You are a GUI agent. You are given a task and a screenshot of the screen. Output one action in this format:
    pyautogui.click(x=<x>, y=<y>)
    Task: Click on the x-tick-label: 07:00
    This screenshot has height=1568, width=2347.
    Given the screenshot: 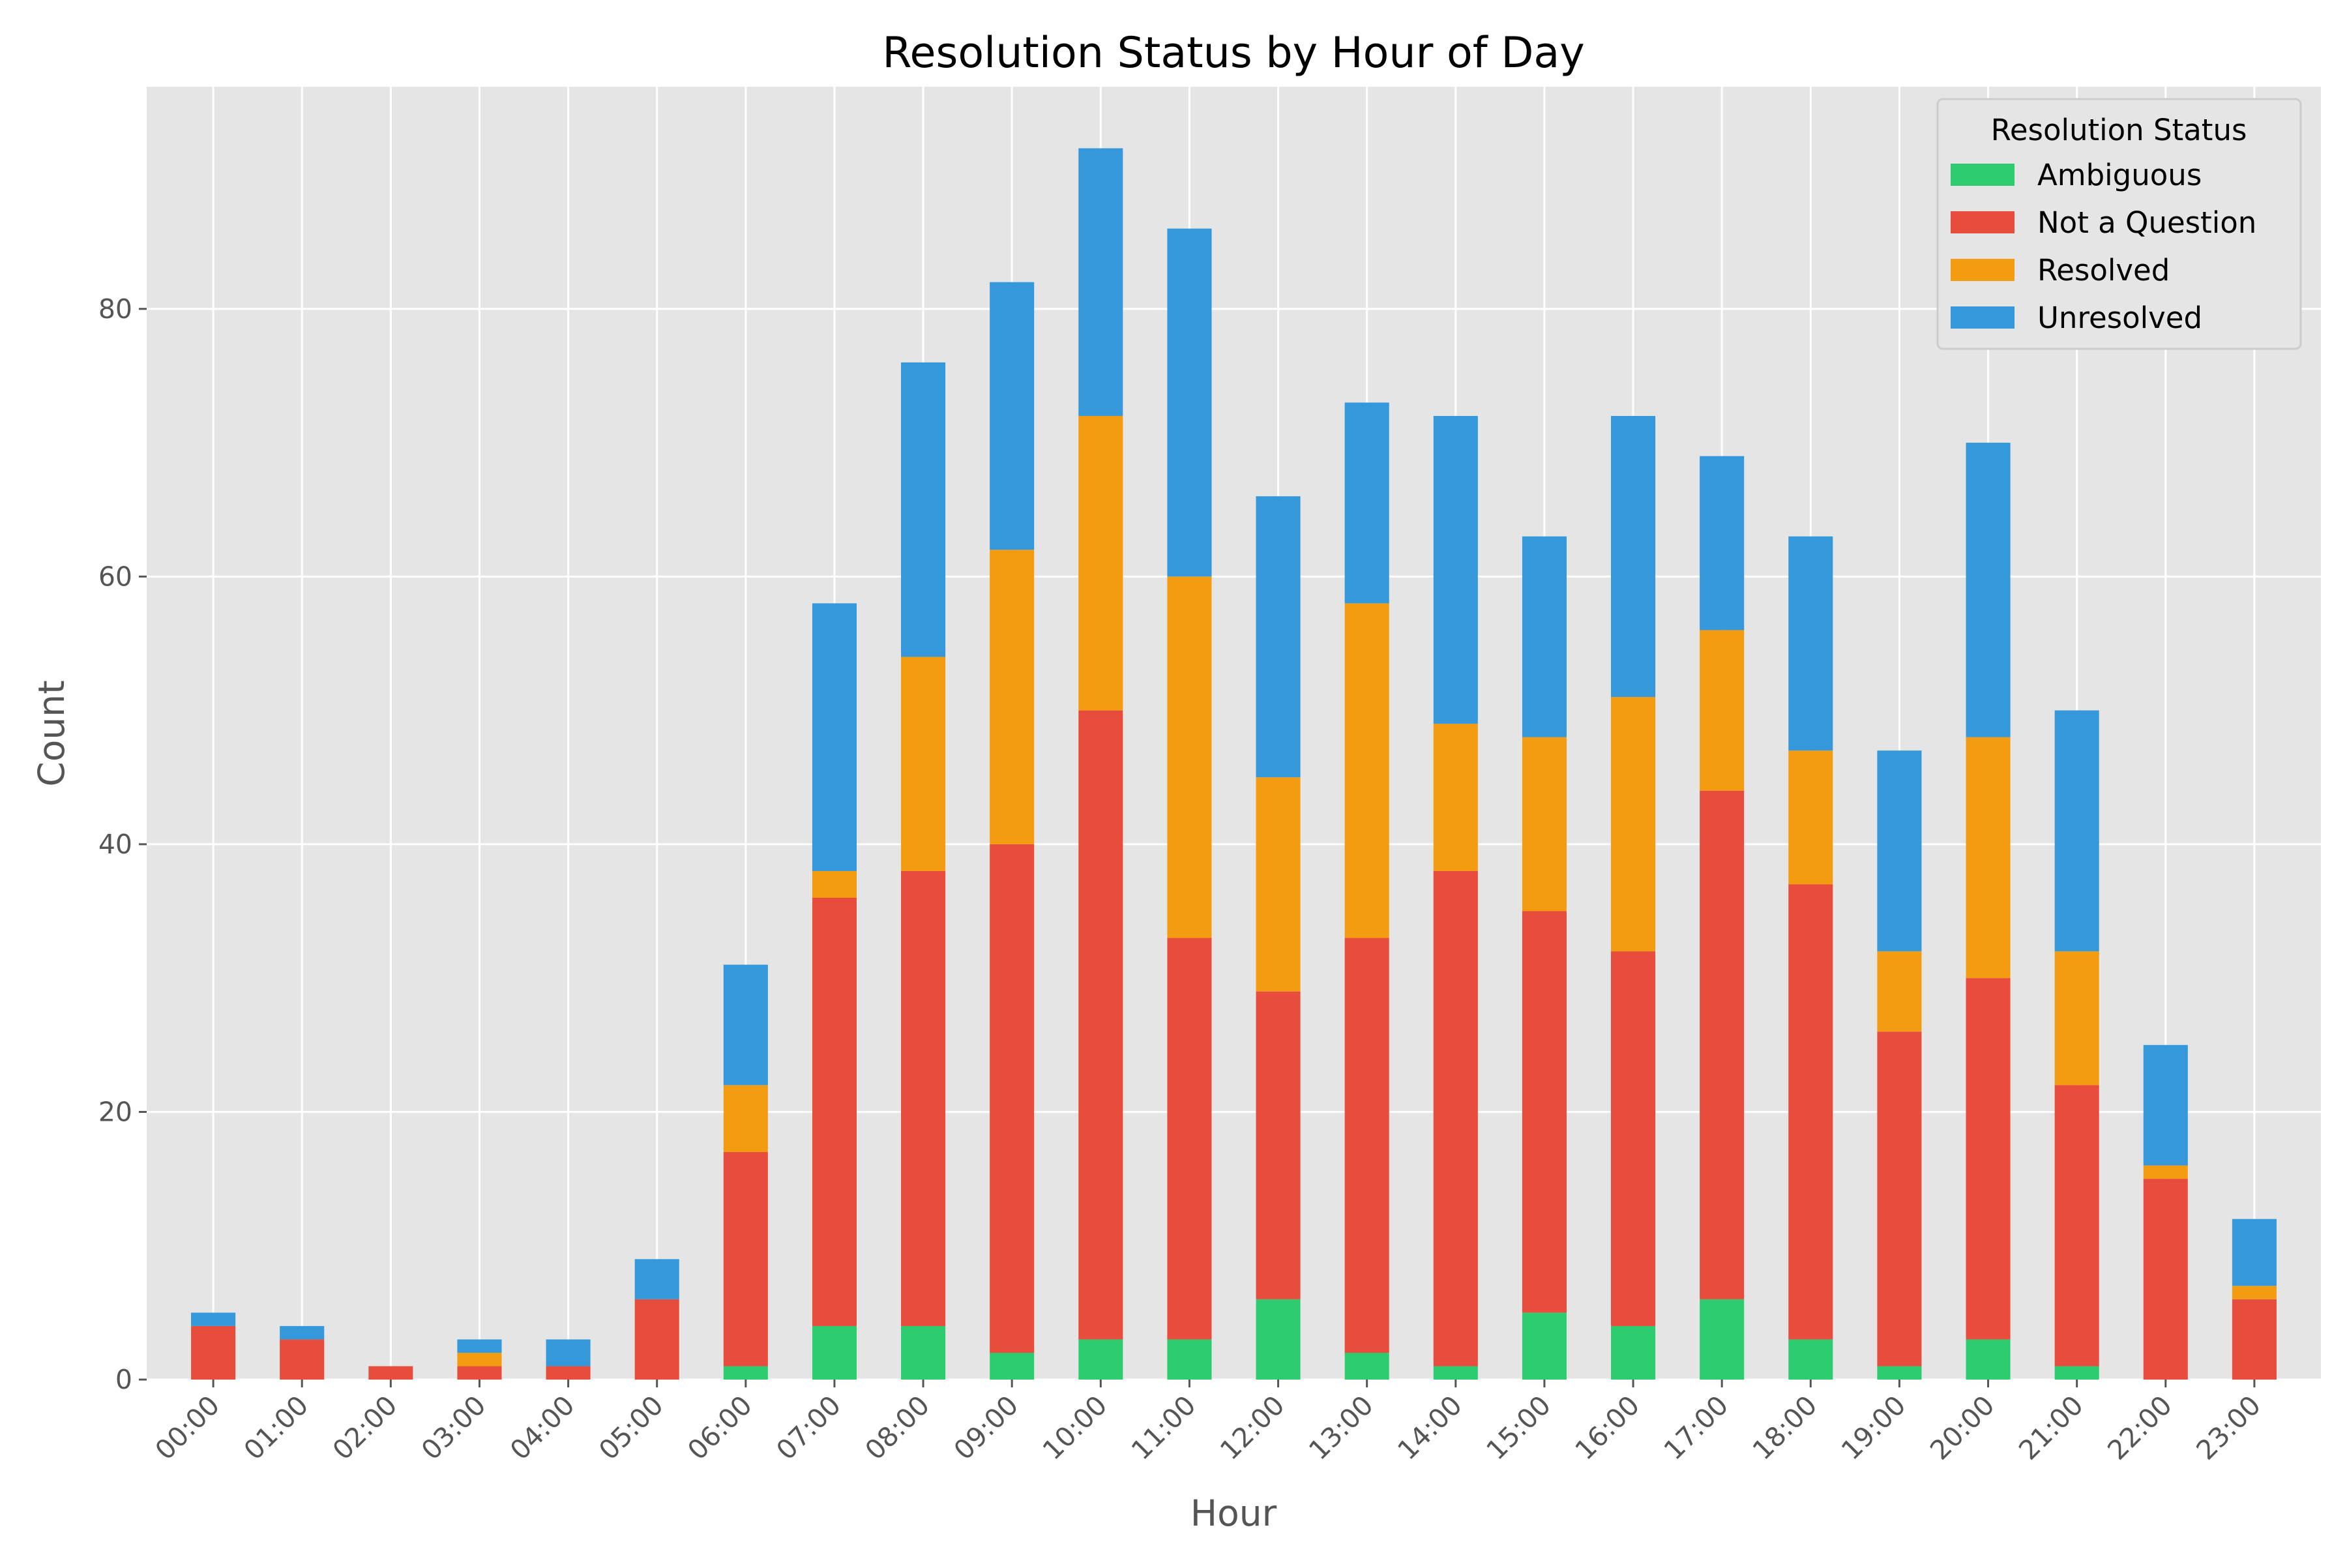 What is the action you would take?
    pyautogui.click(x=809, y=1427)
    